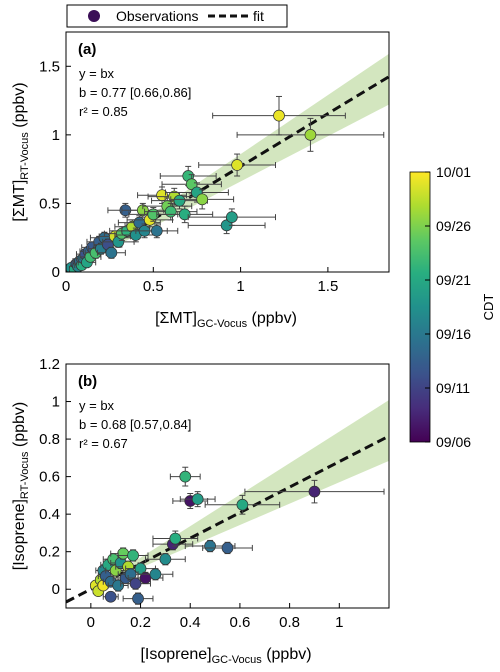 The height and width of the screenshot is (672, 500). I want to click on panel-b-eq-line3: r² = 0.67, so click(103, 443).